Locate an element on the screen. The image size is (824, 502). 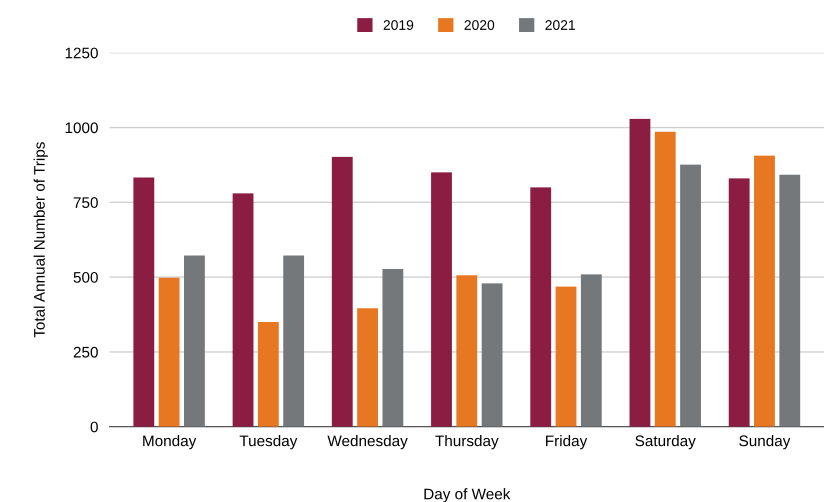
legend-label: 2021 is located at coordinates (560, 25).